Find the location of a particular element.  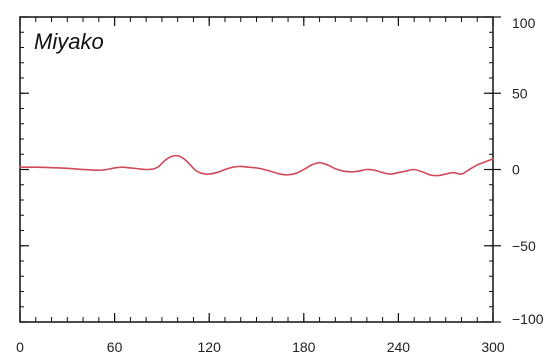

x-tick-label: 120 is located at coordinates (210, 347).